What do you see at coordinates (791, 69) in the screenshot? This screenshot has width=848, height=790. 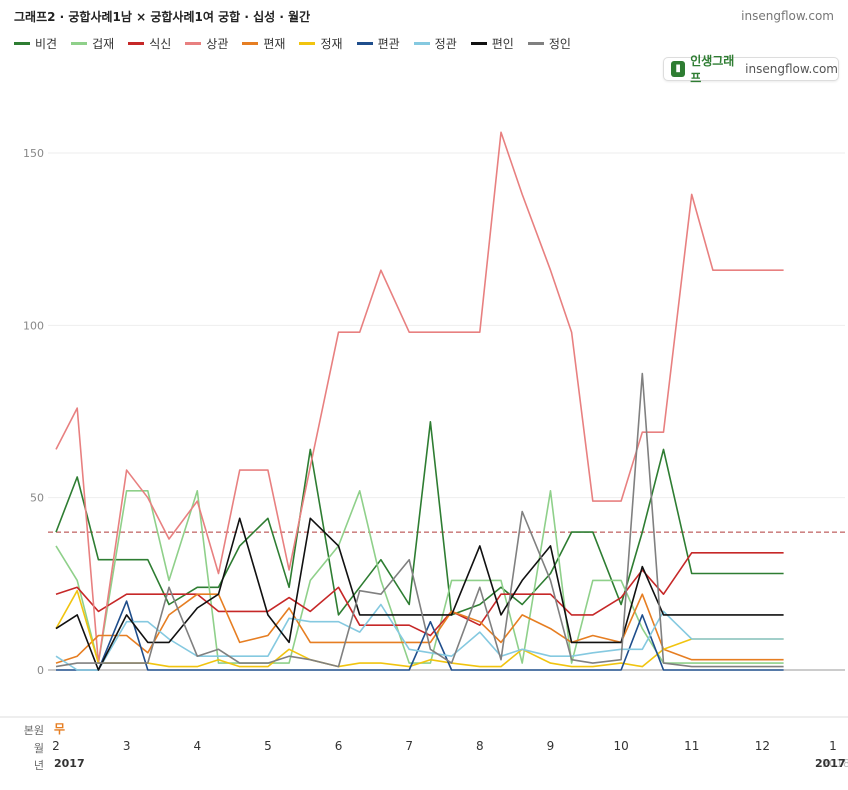 I see `brand-site: insengflow.com` at bounding box center [791, 69].